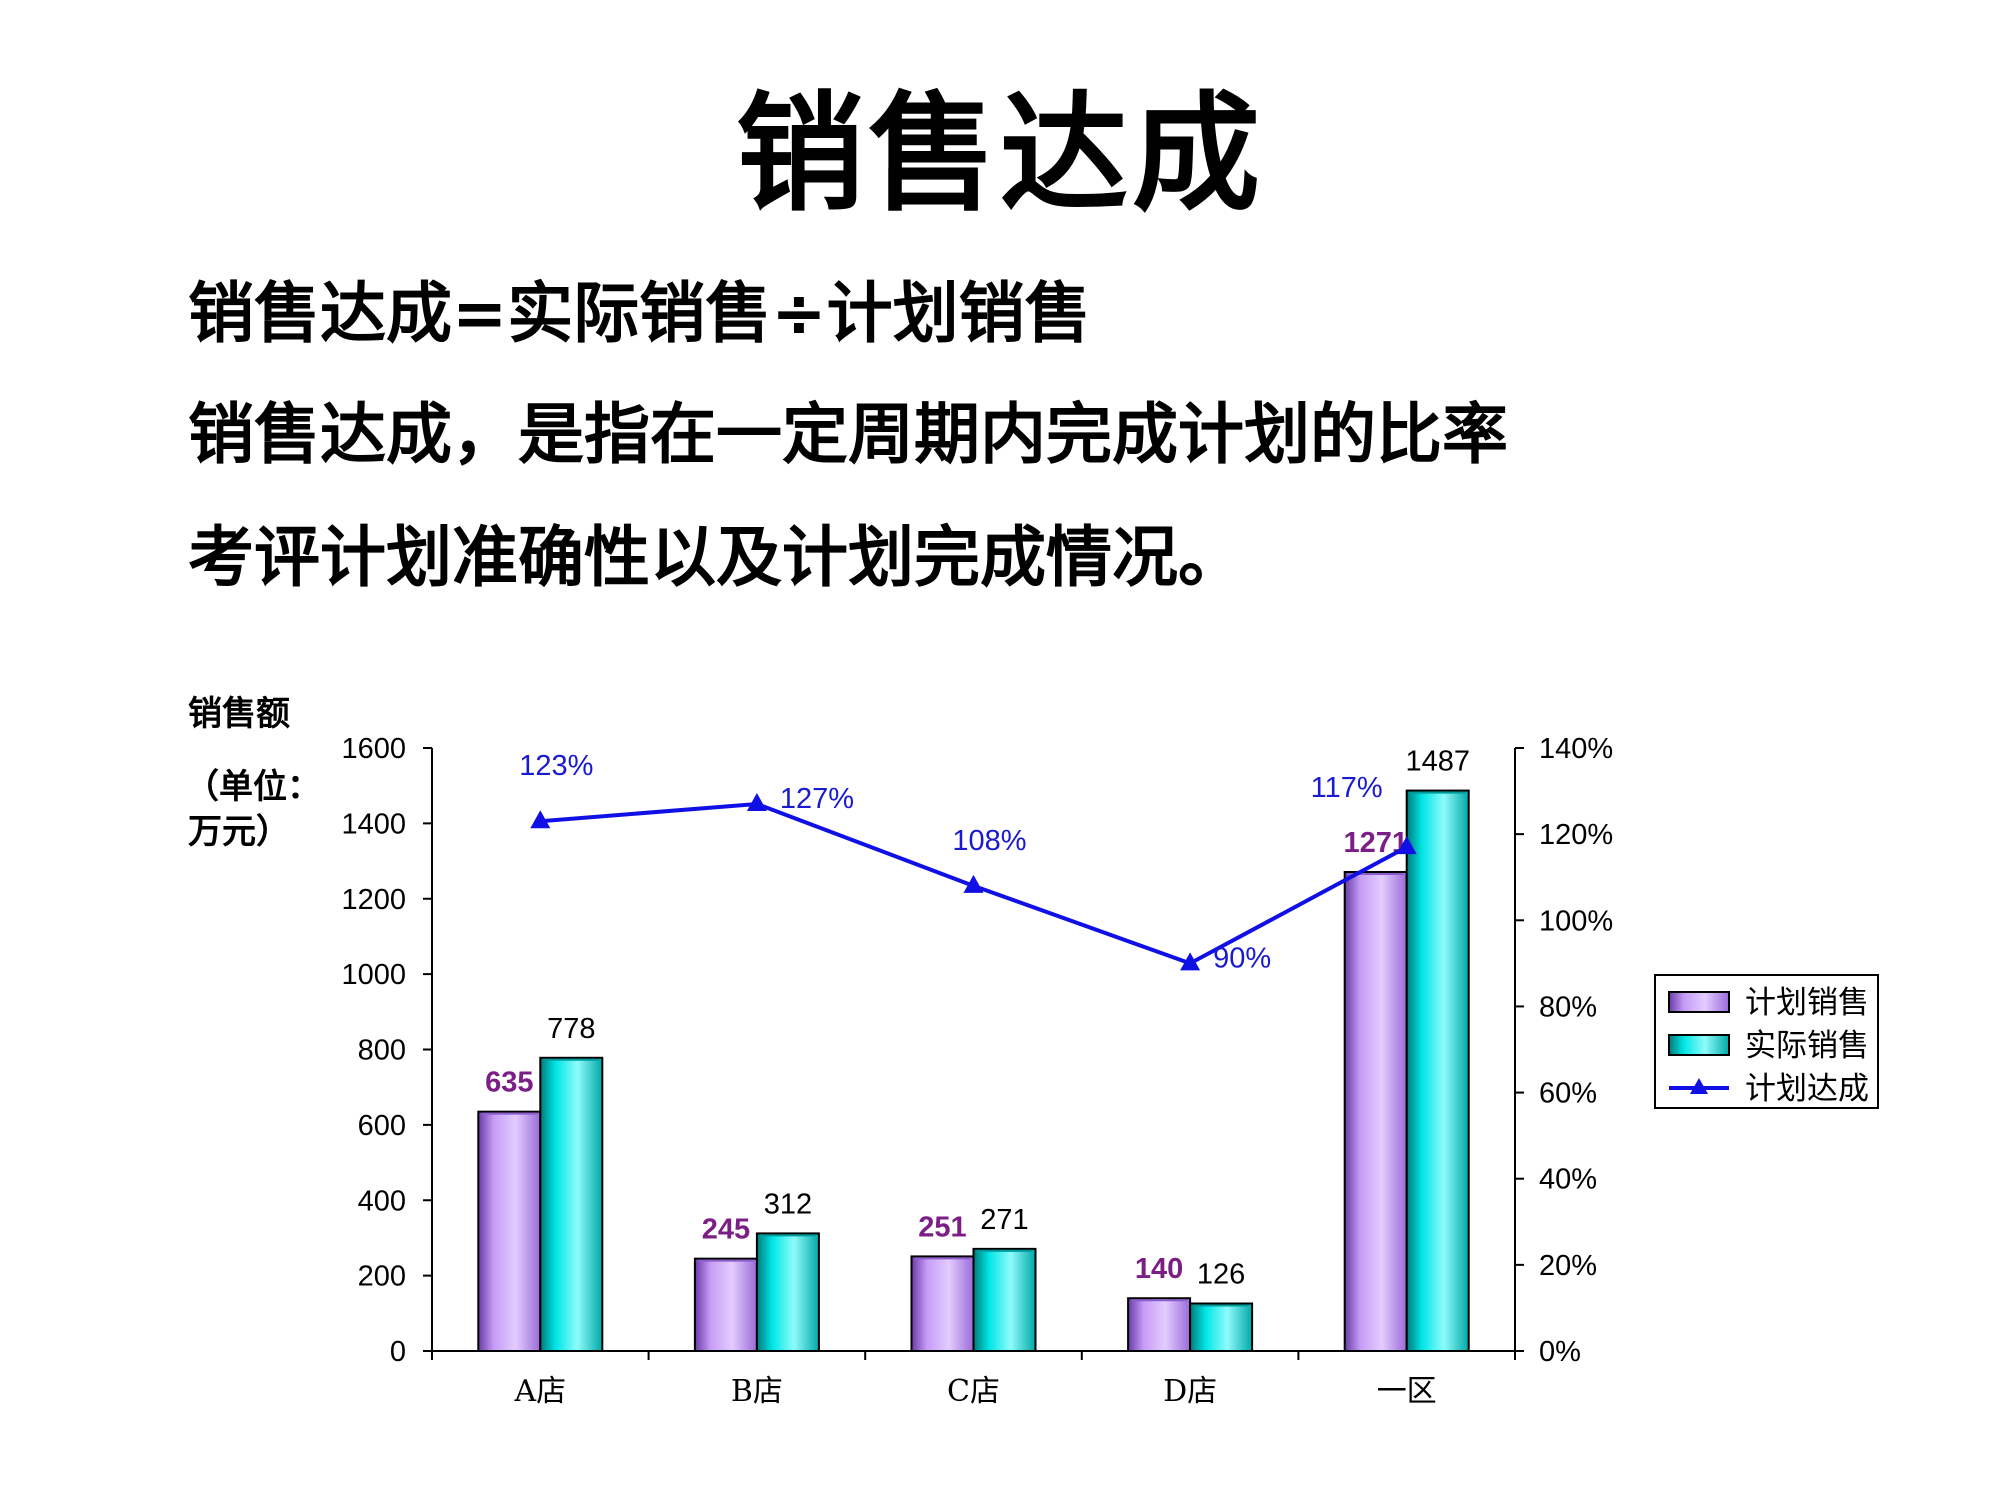  I want to click on achievement-value-label: 90%, so click(1242, 958).